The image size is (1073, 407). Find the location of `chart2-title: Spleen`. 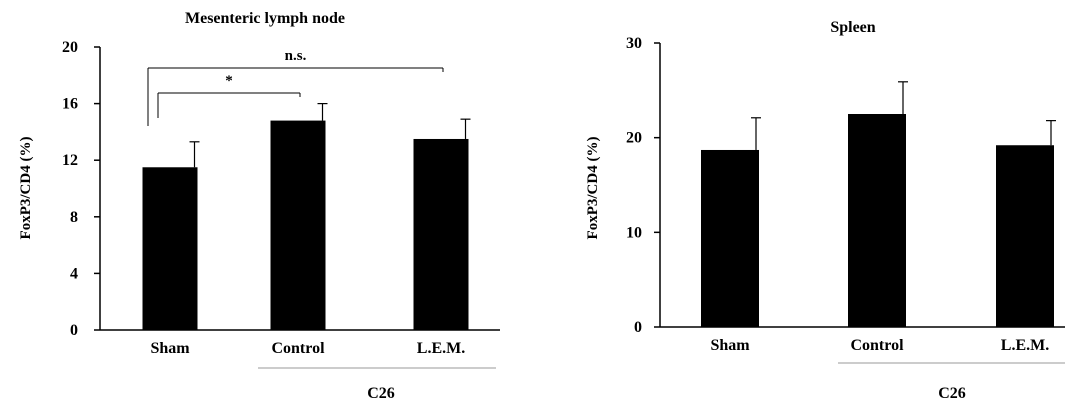

chart2-title: Spleen is located at coordinates (852, 27).